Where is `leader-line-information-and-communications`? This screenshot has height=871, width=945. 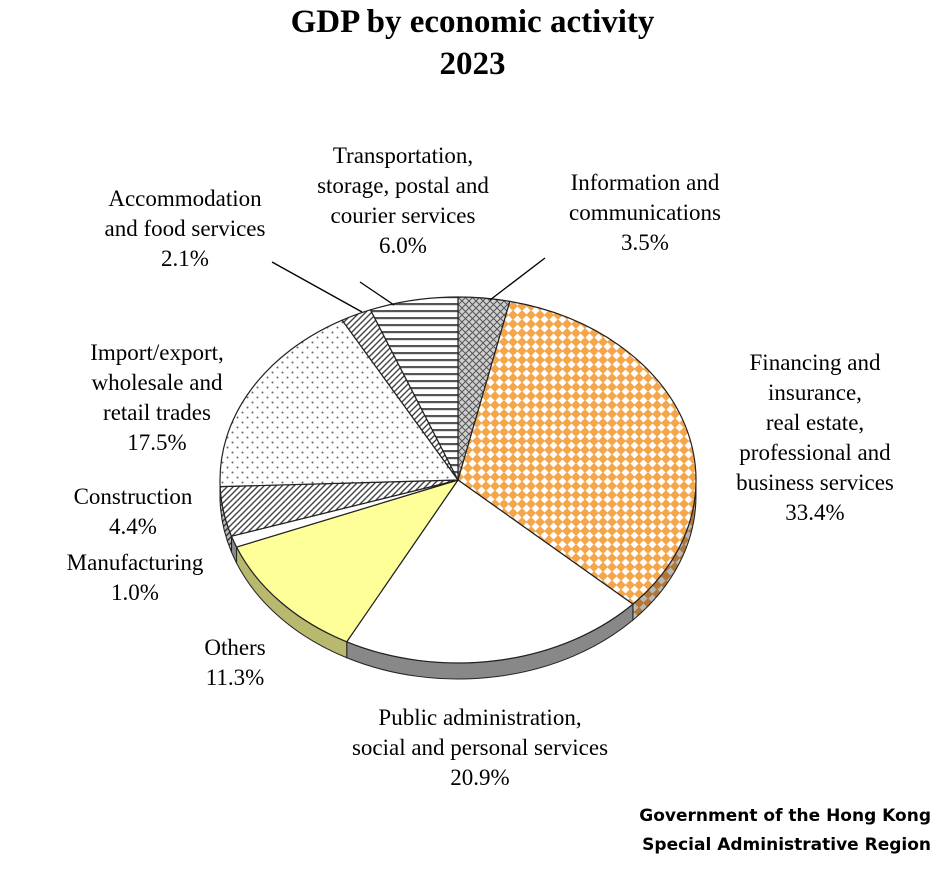 leader-line-information-and-communications is located at coordinates (517, 279).